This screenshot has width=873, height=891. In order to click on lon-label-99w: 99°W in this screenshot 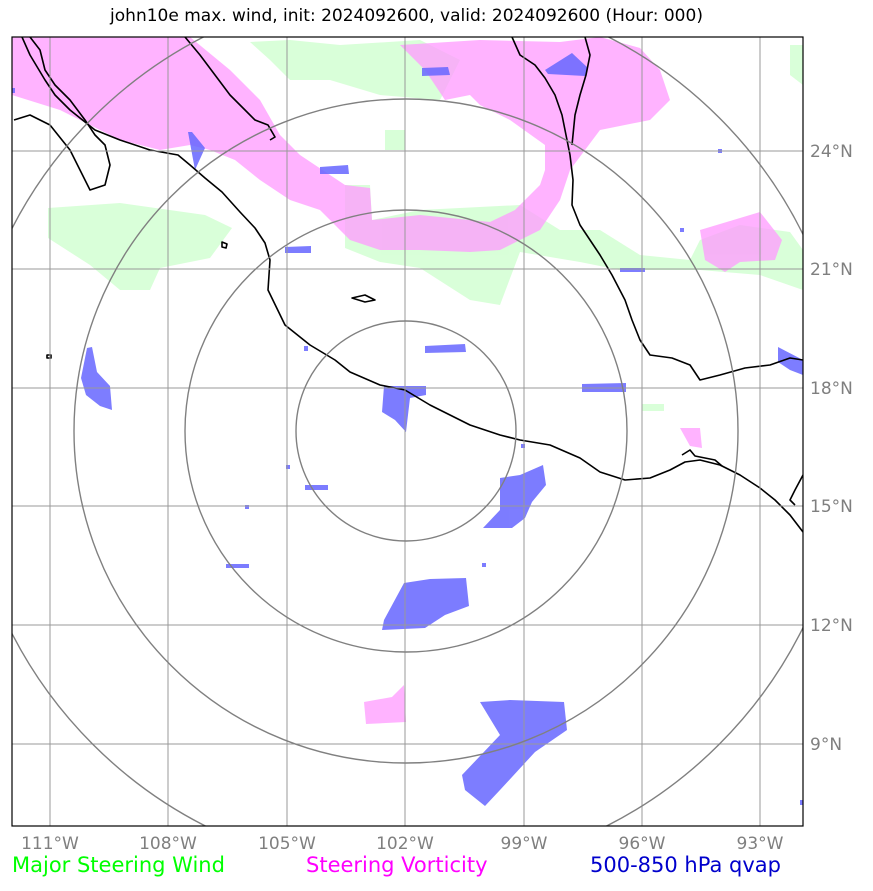, I will do `click(524, 844)`.